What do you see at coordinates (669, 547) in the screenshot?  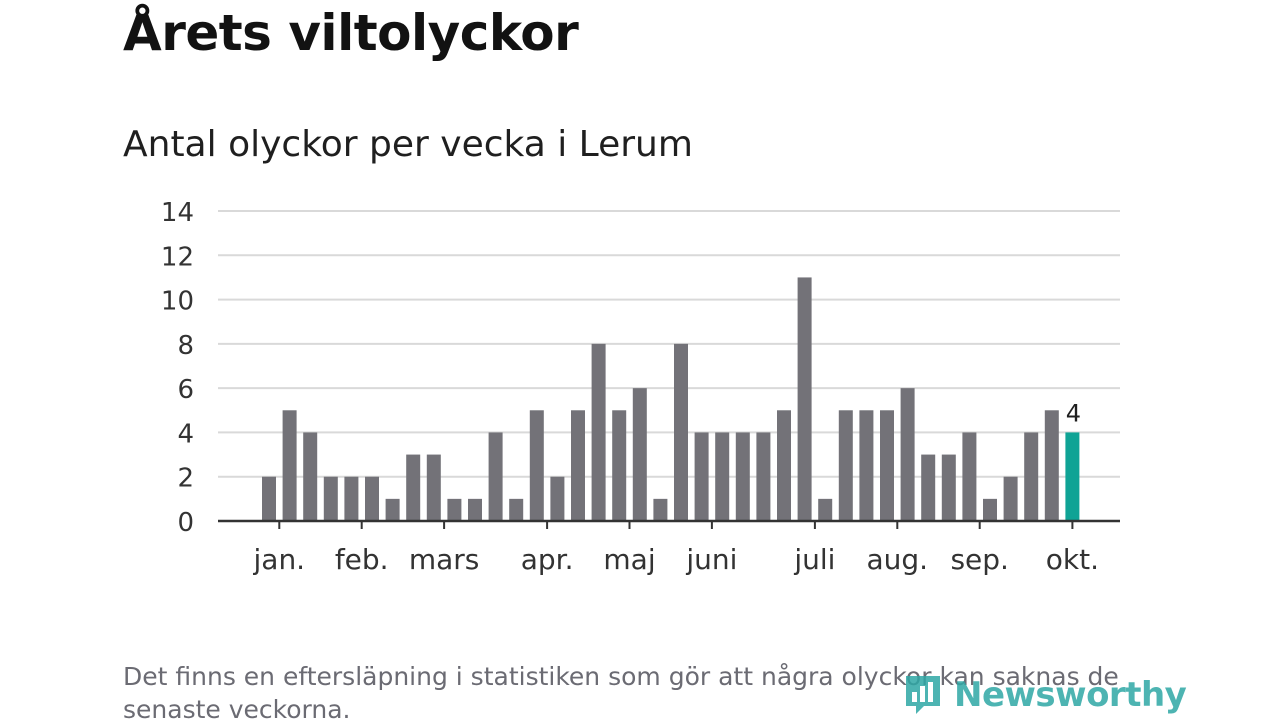 I see `x-axis: jan. feb. mars apr. maj juni juli aug. sep. okt.` at bounding box center [669, 547].